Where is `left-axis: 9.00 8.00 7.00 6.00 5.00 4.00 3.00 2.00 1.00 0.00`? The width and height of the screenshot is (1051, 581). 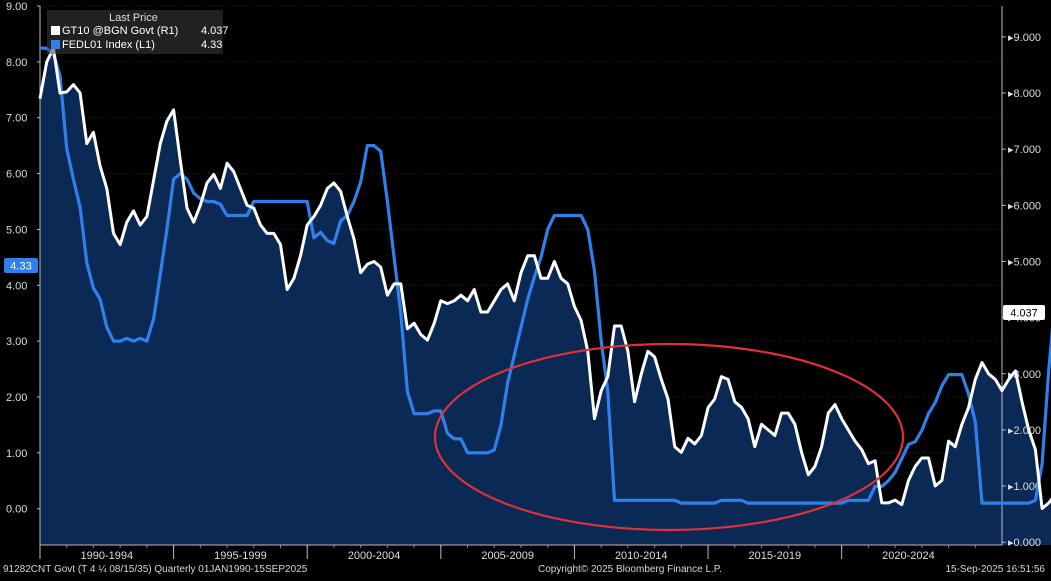
left-axis: 9.00 8.00 7.00 6.00 5.00 4.00 3.00 2.00 1.00 0.00 is located at coordinates (23, 258).